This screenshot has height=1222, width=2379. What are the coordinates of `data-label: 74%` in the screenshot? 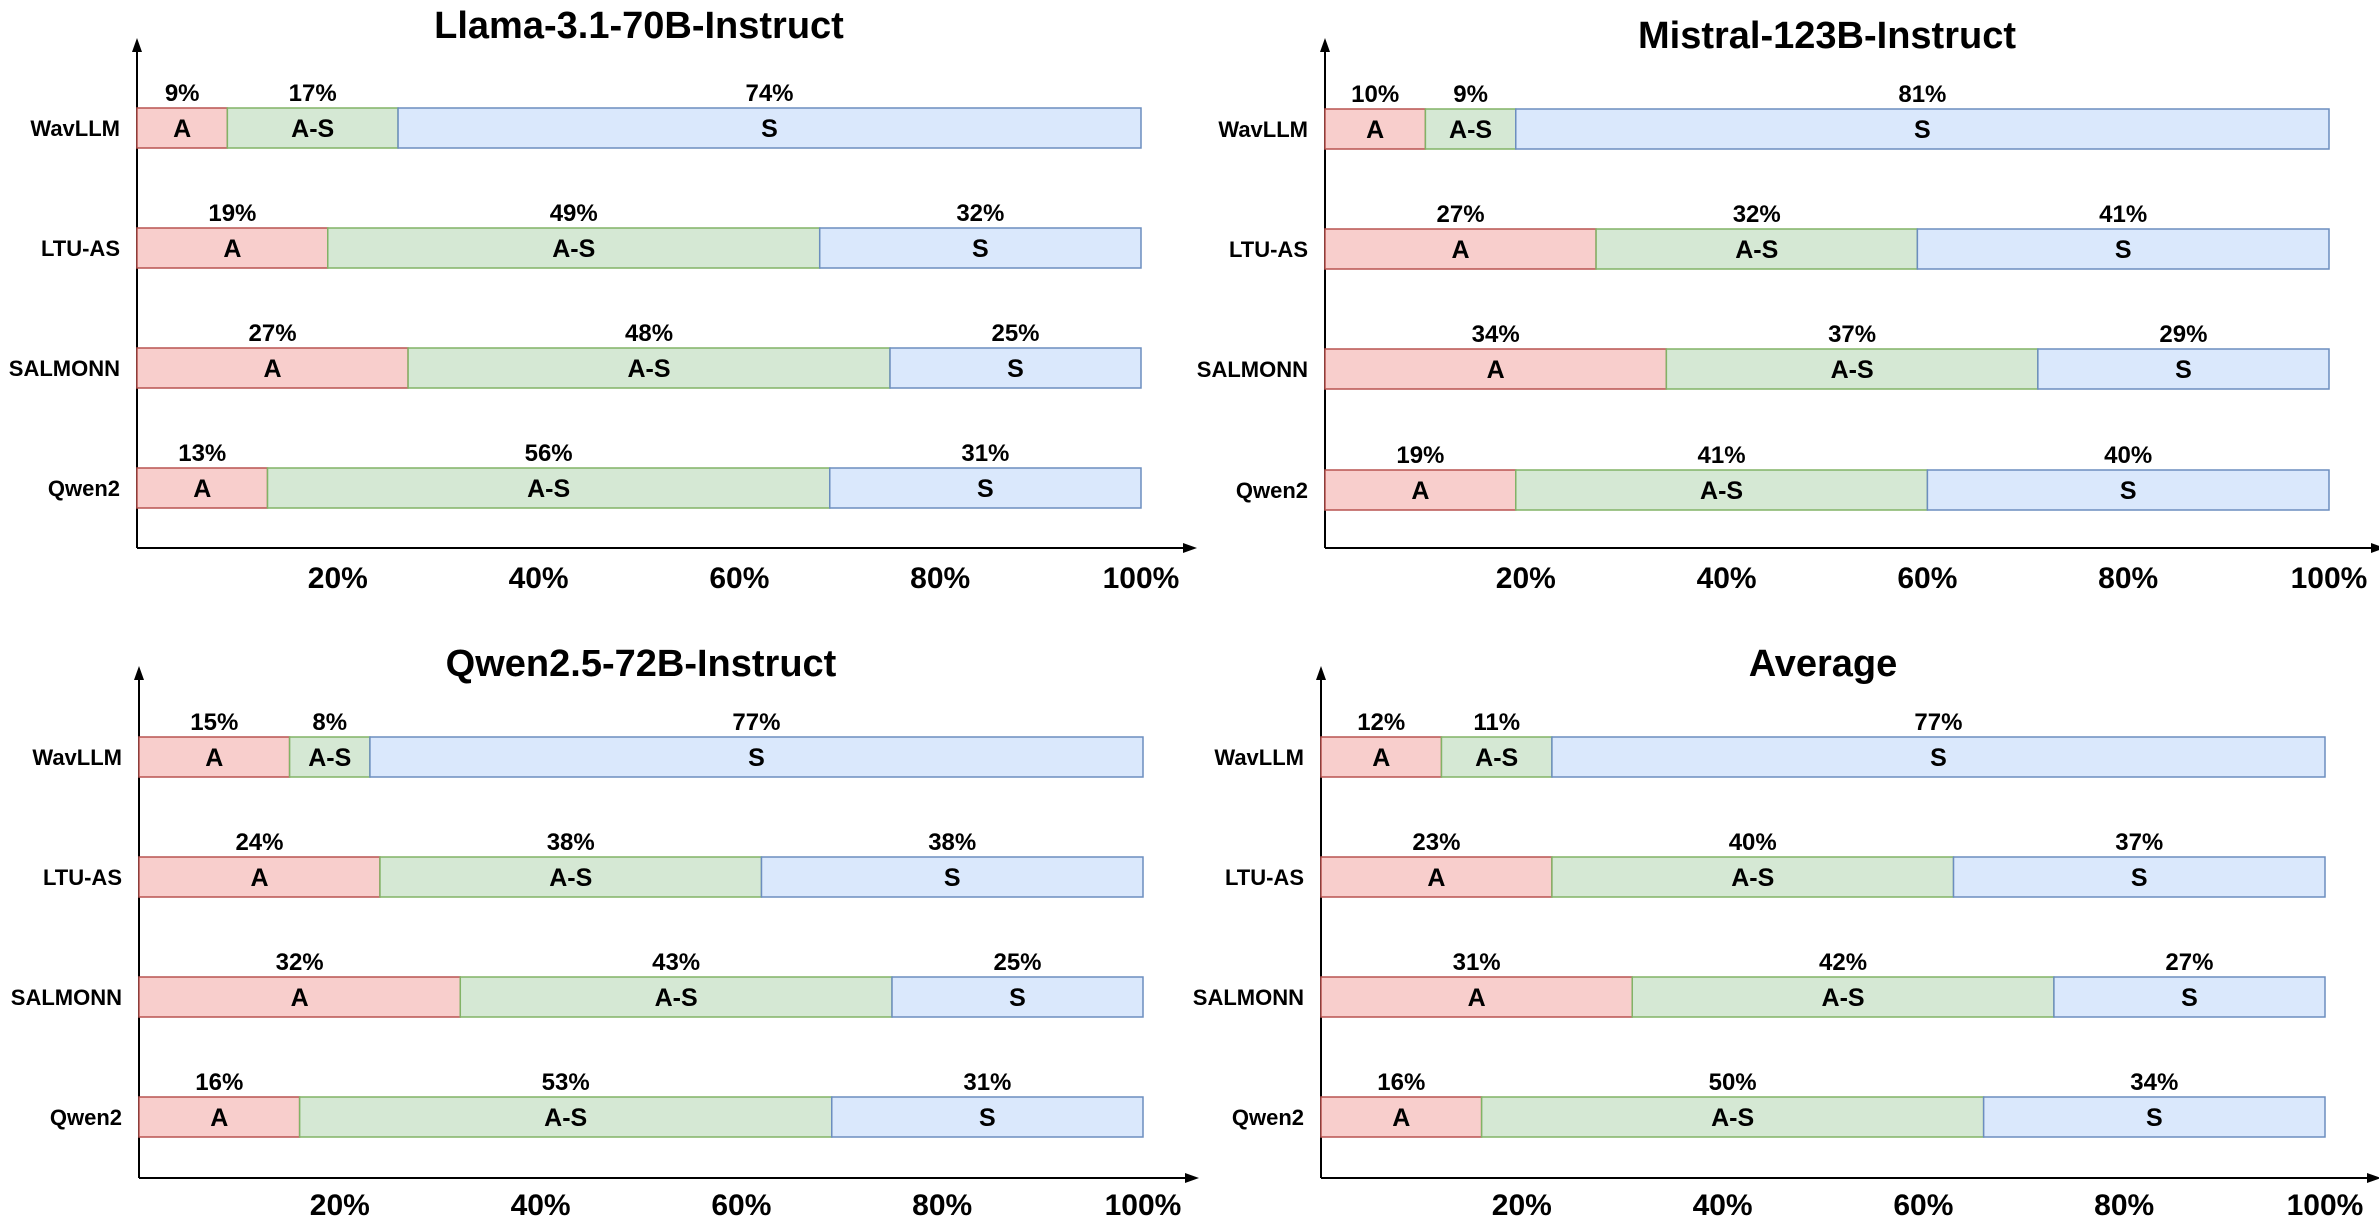 It's located at (769, 93).